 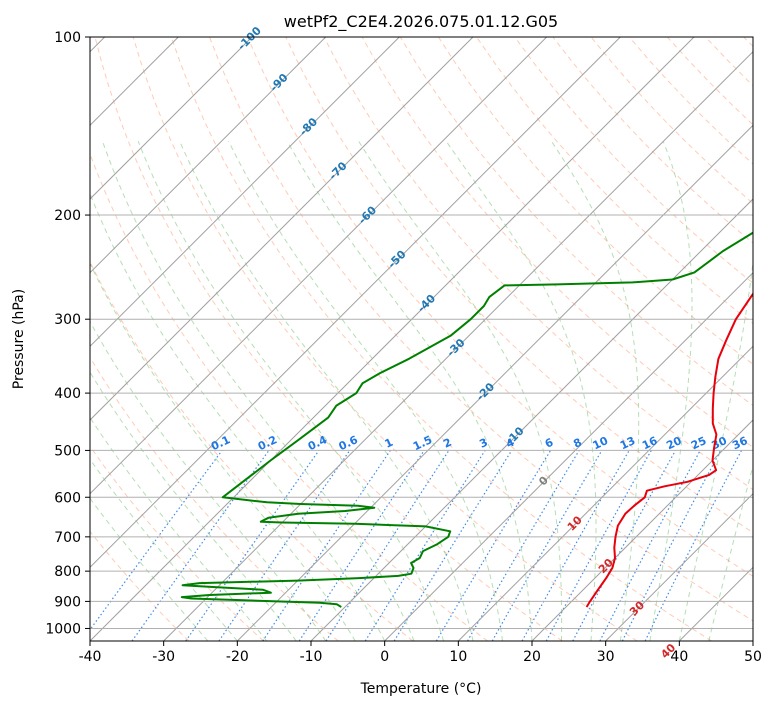 What do you see at coordinates (67, 451) in the screenshot?
I see `y-tick-label: 500` at bounding box center [67, 451].